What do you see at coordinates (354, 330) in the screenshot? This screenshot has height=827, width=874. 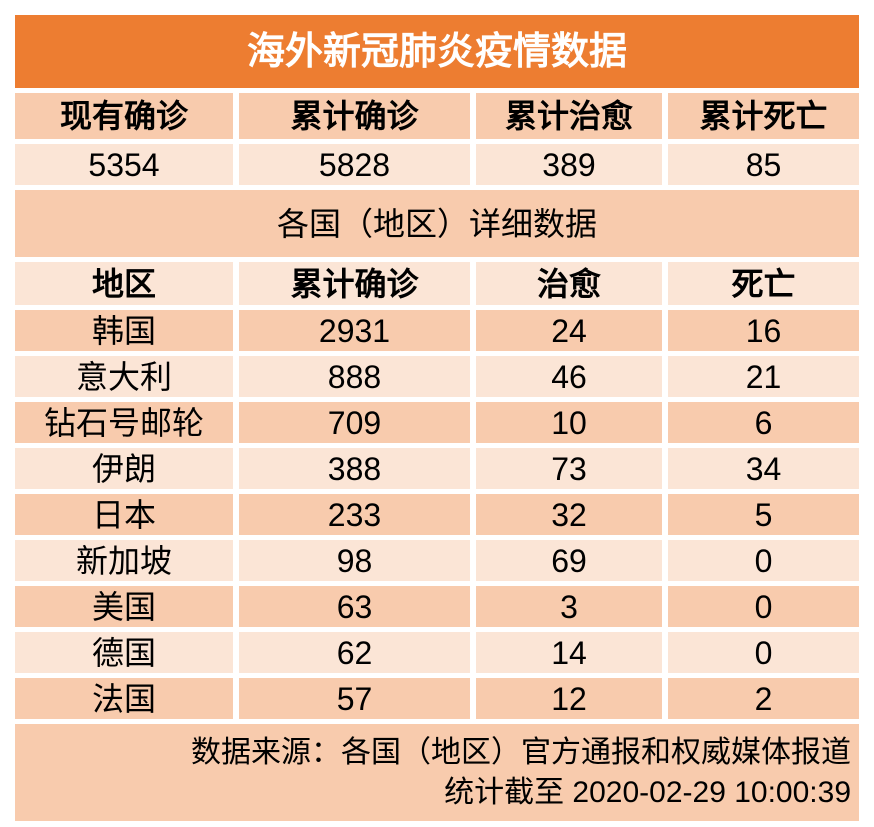 I see `confirmed-cell: 2931` at bounding box center [354, 330].